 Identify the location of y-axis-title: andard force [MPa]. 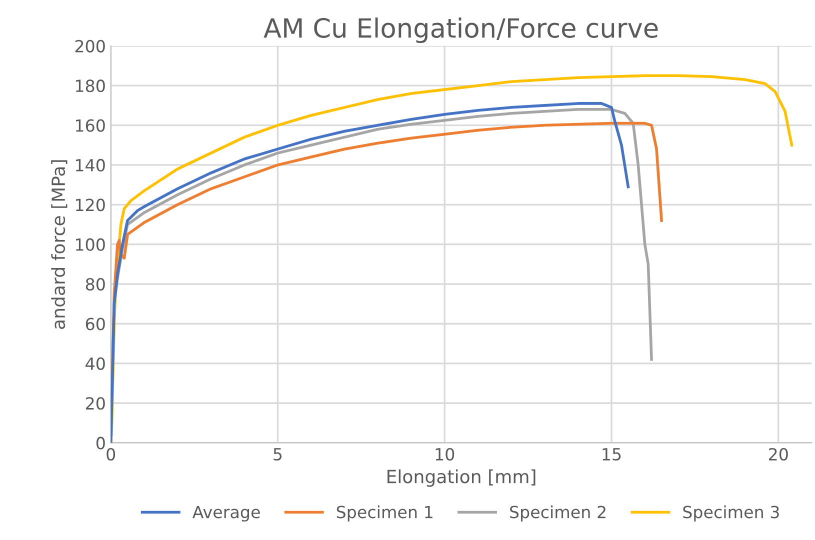
(59, 244).